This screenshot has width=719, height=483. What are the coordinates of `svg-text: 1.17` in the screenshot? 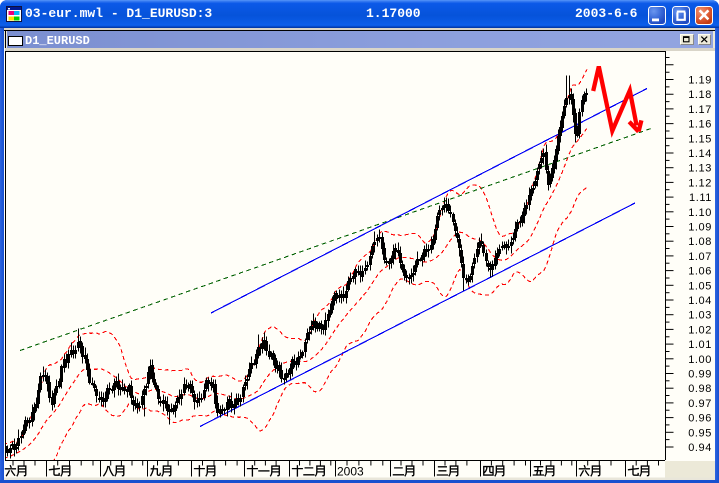 It's located at (700, 110).